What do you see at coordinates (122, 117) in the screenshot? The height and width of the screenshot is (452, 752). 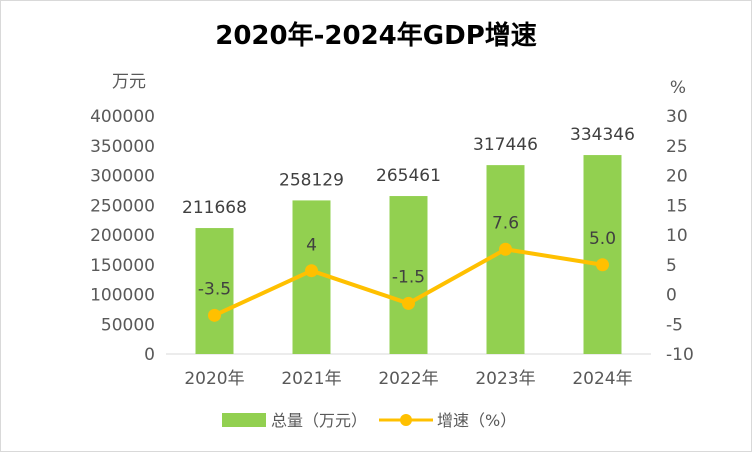 I see `left-axis-tick-label: 400000` at bounding box center [122, 117].